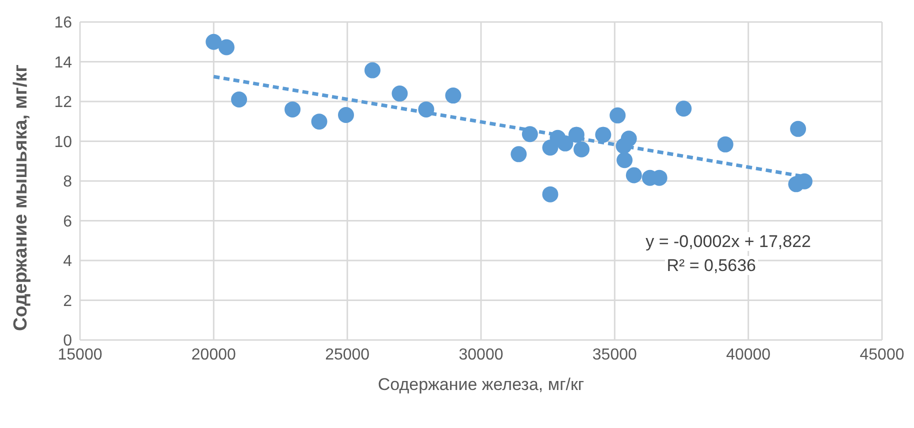 This screenshot has width=914, height=428. Describe the element at coordinates (728, 241) in the screenshot. I see `annotation: y = -0,0002x + 17,822` at that location.